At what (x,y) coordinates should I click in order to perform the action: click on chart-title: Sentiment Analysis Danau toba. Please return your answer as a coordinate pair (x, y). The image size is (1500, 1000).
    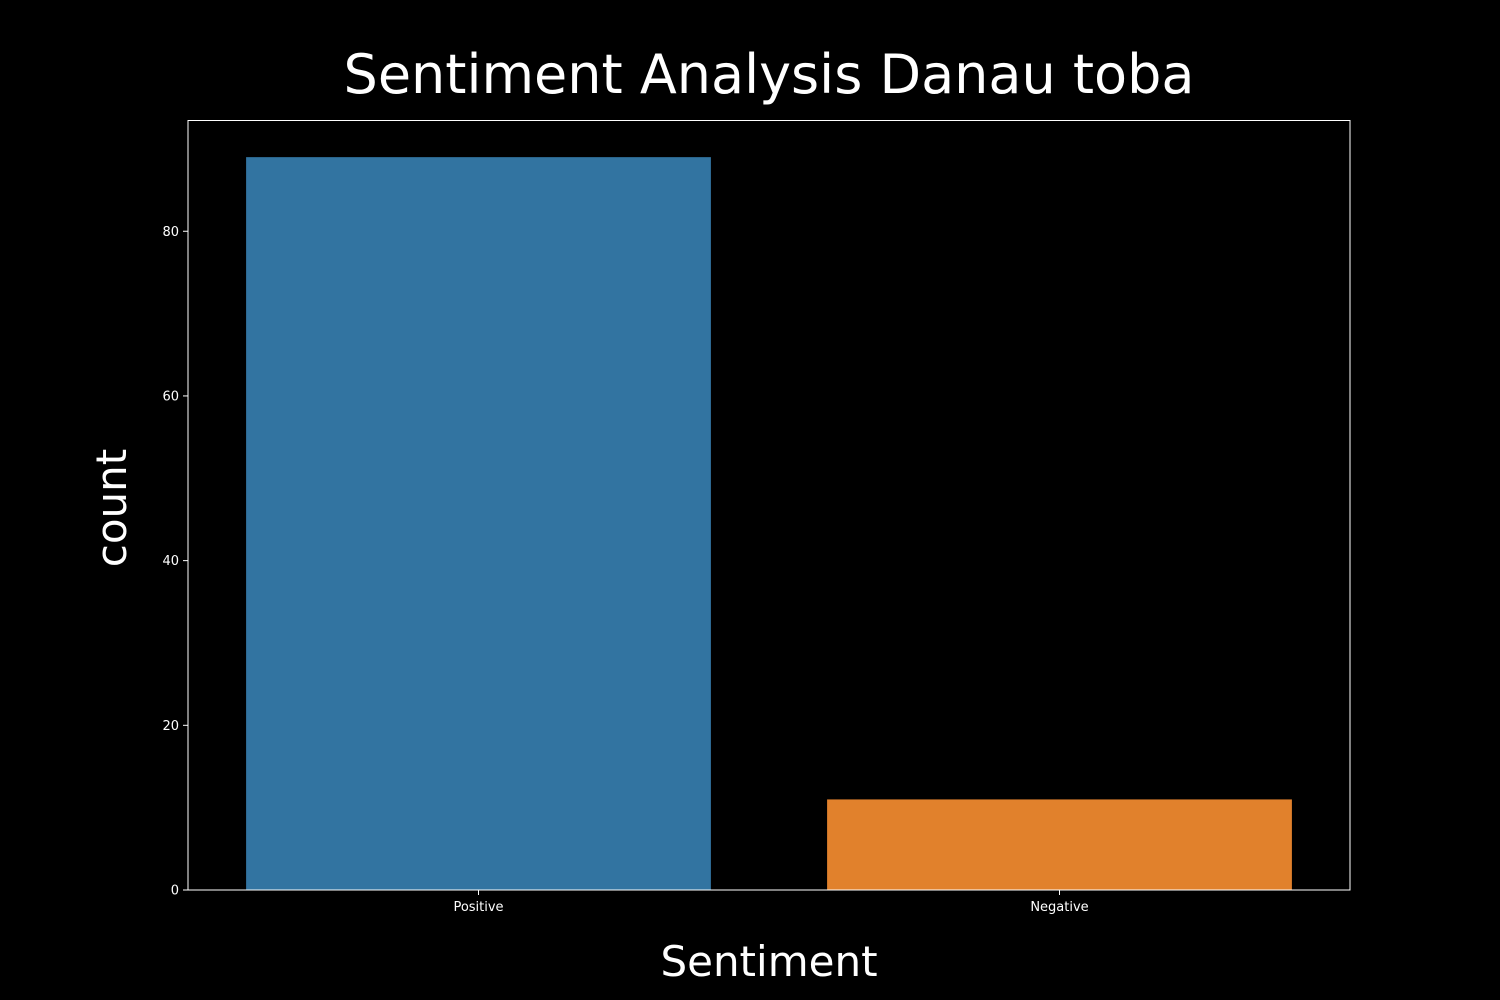
    Looking at the image, I should click on (769, 74).